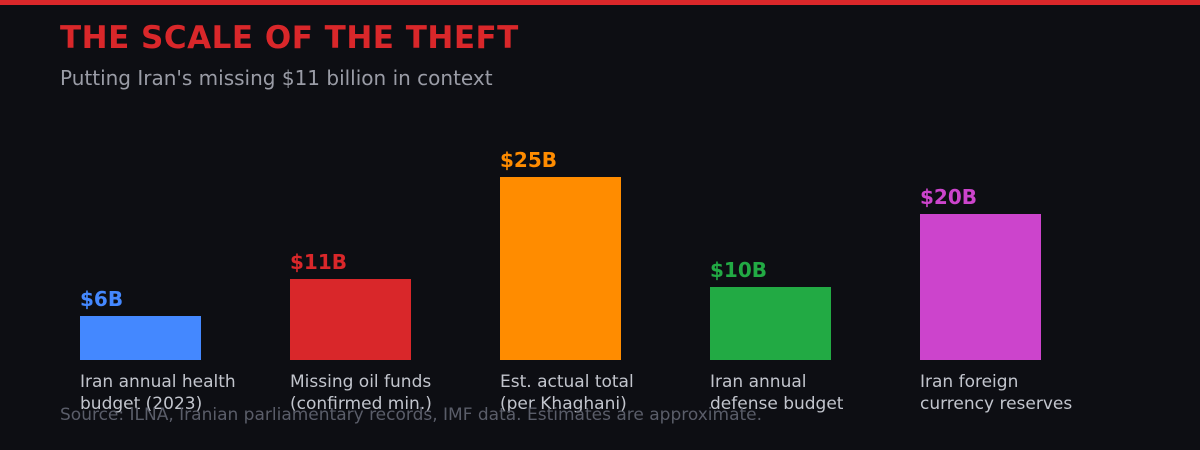 Image resolution: width=1200 pixels, height=450 pixels. Describe the element at coordinates (567, 393) in the screenshot. I see `category-label: Est. actual total (per Khaghani)` at that location.